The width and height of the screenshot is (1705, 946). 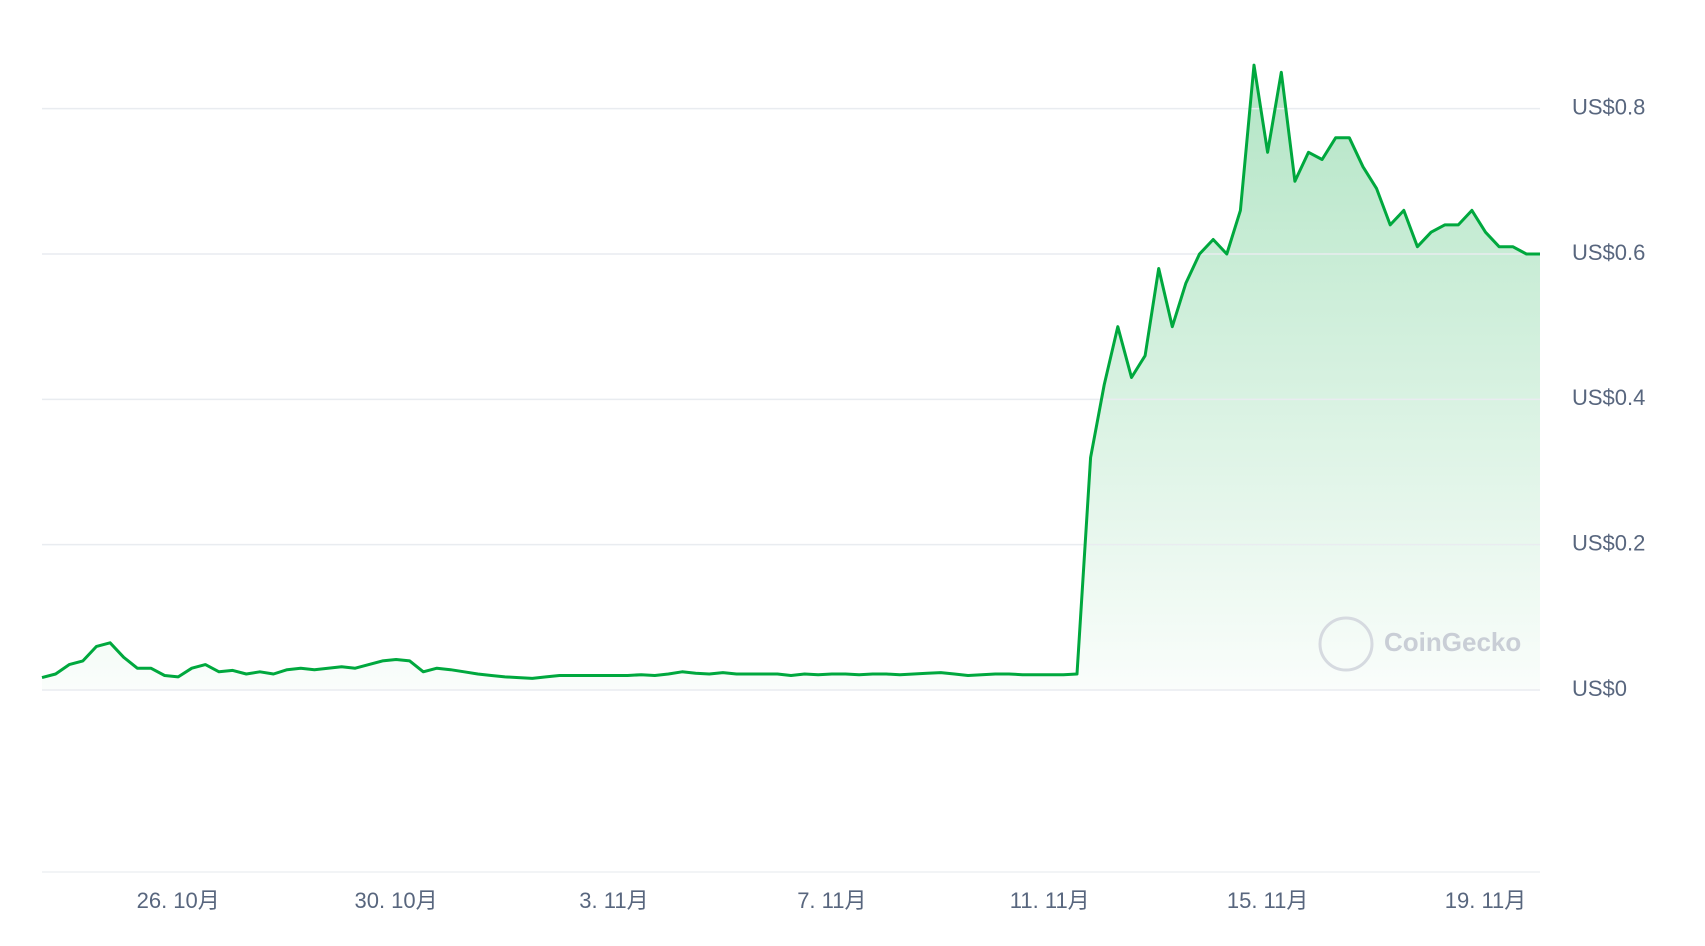 I want to click on x-tick-label: 19. 11月, so click(x=1486, y=900).